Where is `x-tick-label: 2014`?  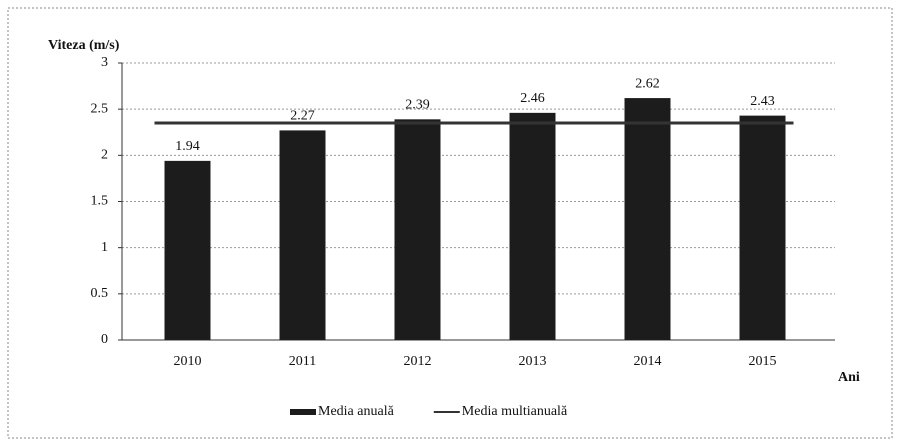
x-tick-label: 2014 is located at coordinates (648, 361).